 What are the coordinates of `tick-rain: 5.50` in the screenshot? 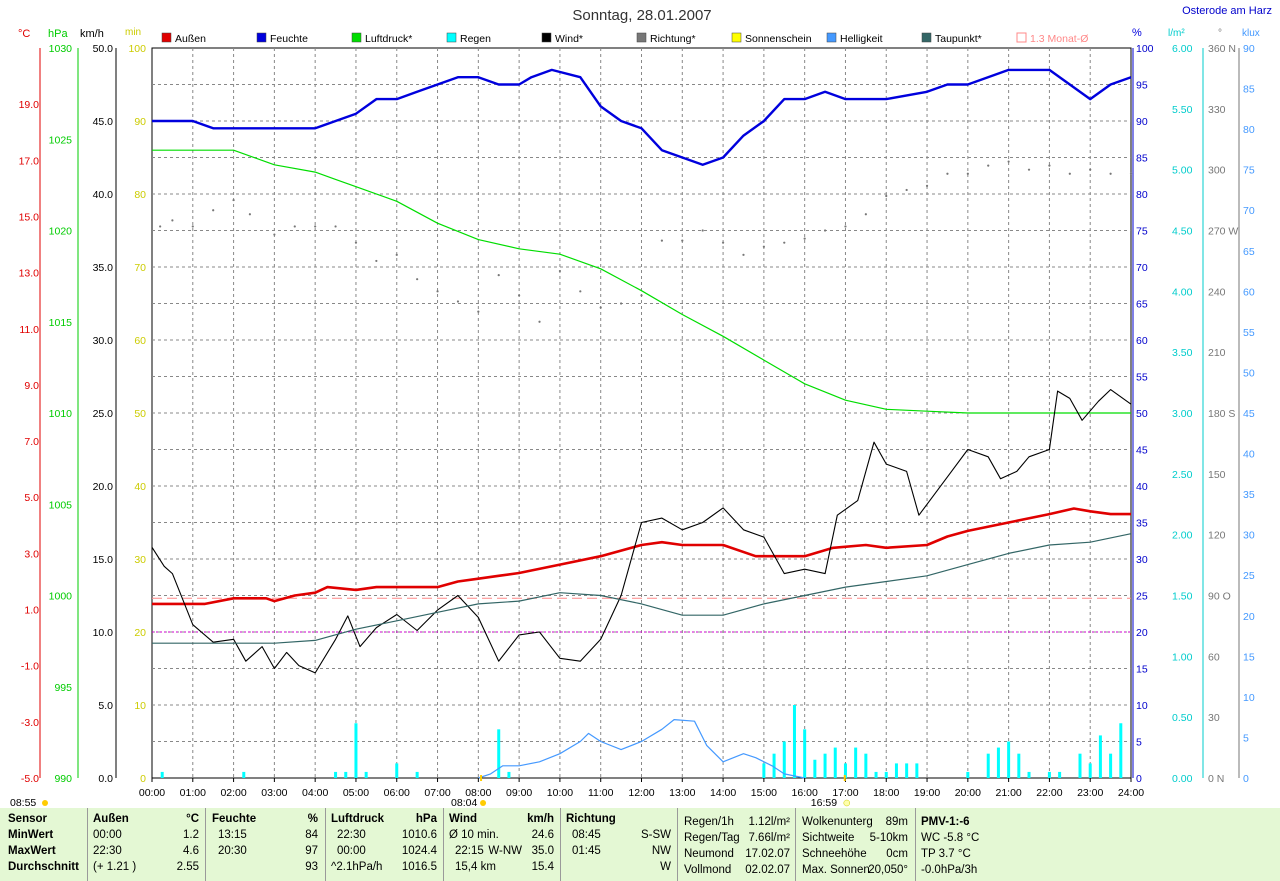 It's located at (1182, 110).